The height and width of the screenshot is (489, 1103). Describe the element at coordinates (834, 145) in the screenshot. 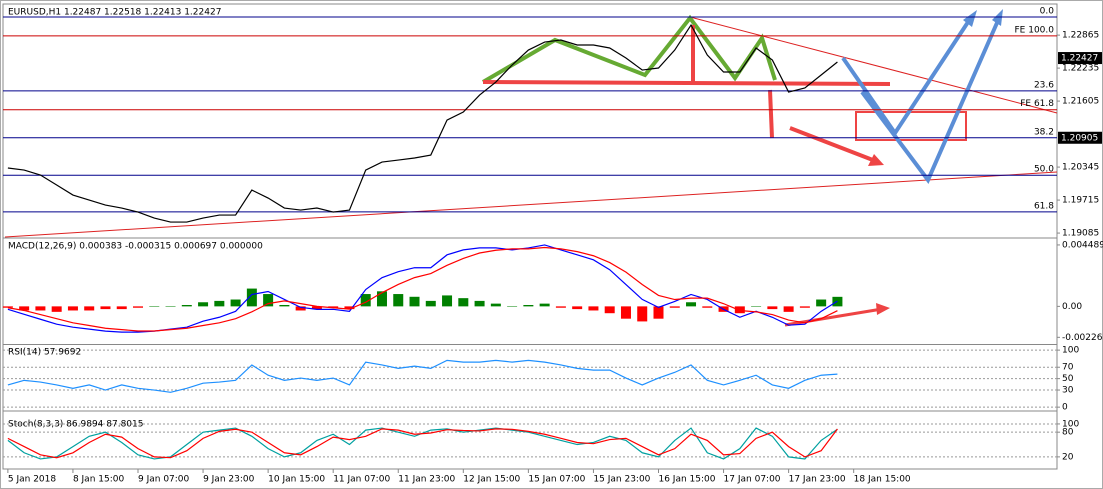

I see `arrow` at that location.